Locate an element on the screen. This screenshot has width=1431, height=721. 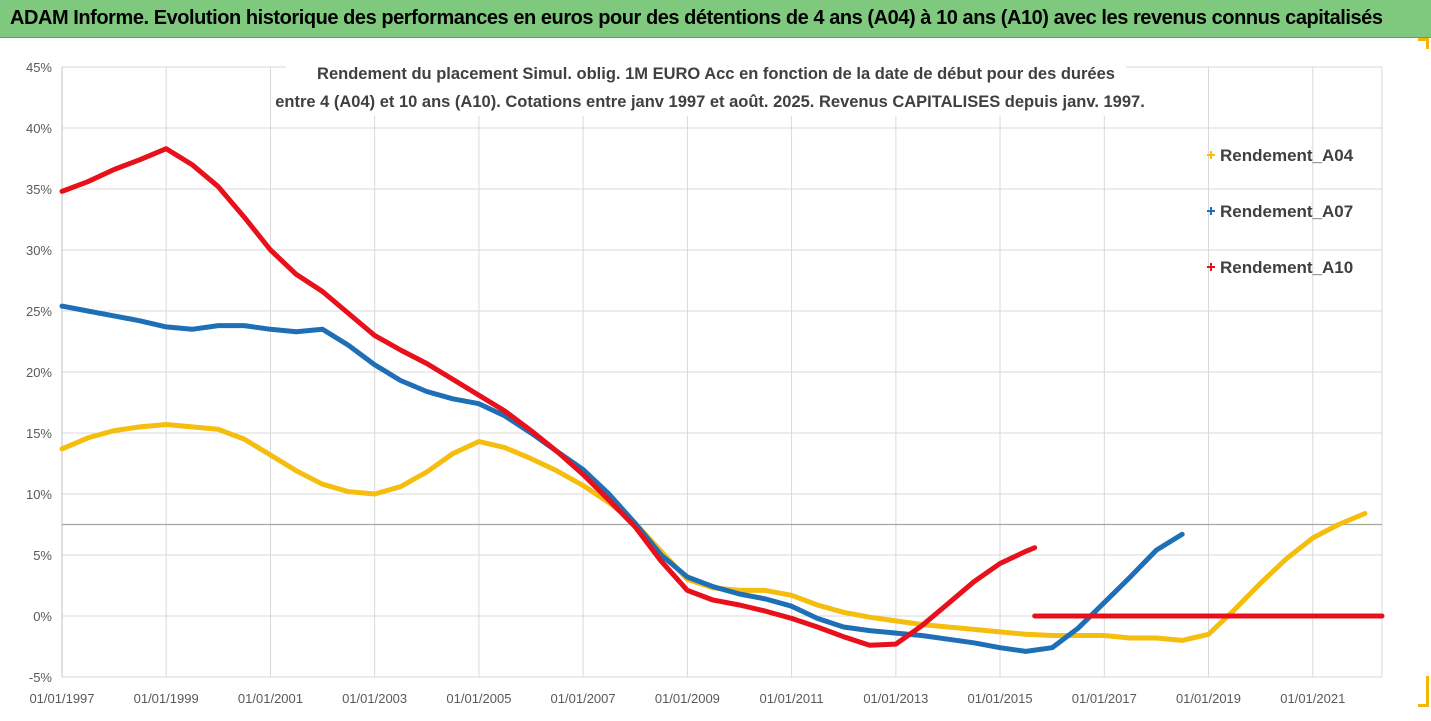
y-tick-label: 25% is located at coordinates (39, 311).